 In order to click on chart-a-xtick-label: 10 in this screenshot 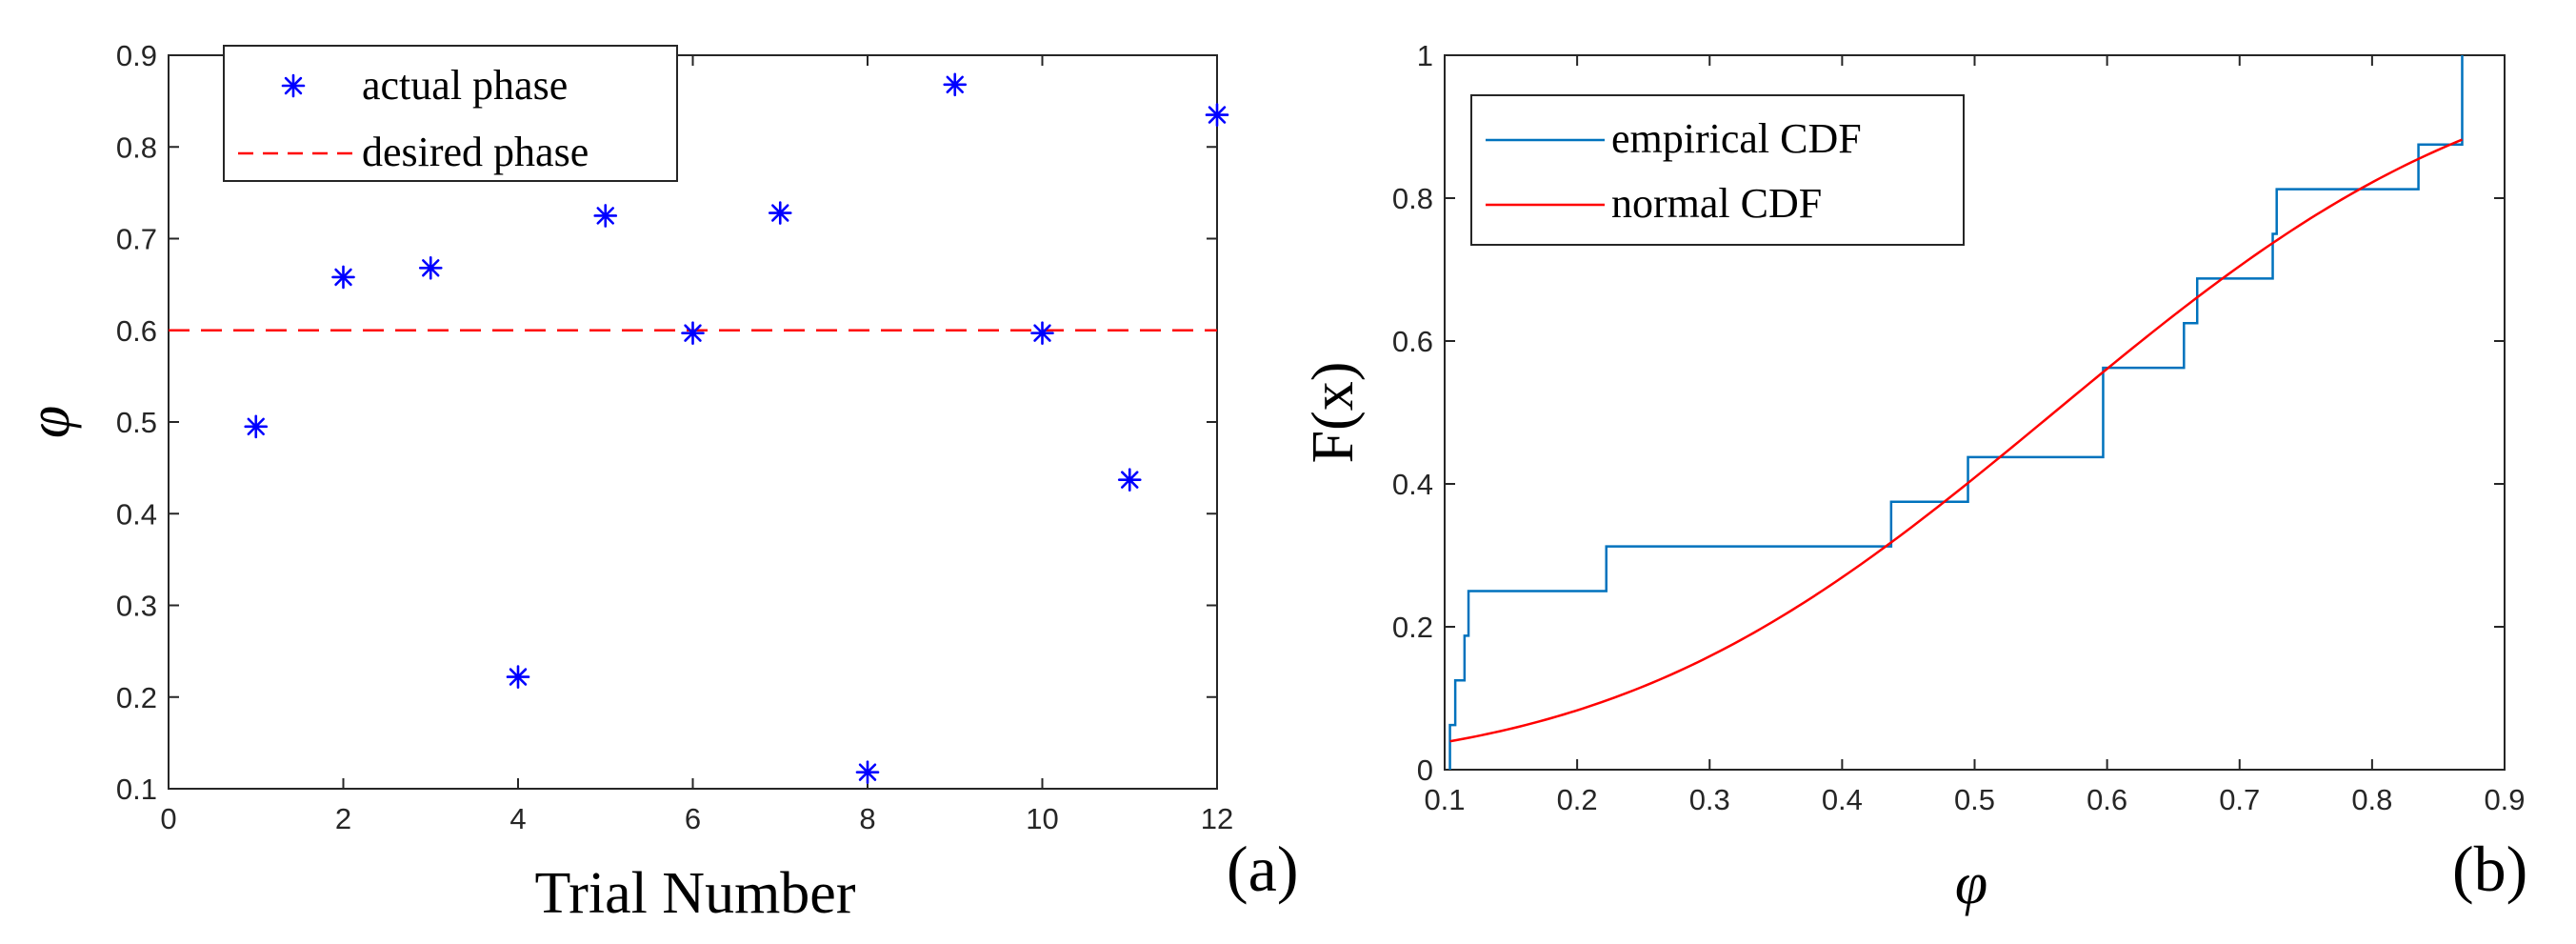, I will do `click(1042, 818)`.